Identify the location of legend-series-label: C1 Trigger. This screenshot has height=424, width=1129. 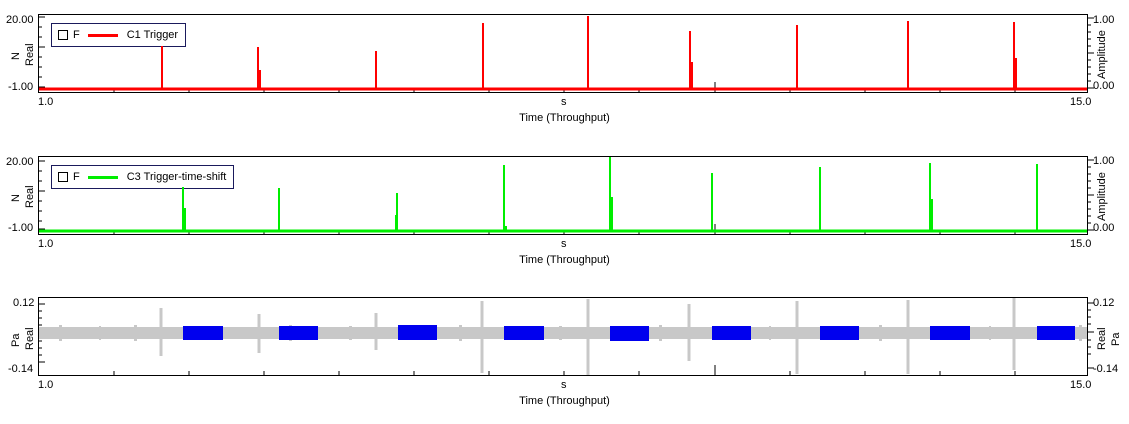
(152, 35).